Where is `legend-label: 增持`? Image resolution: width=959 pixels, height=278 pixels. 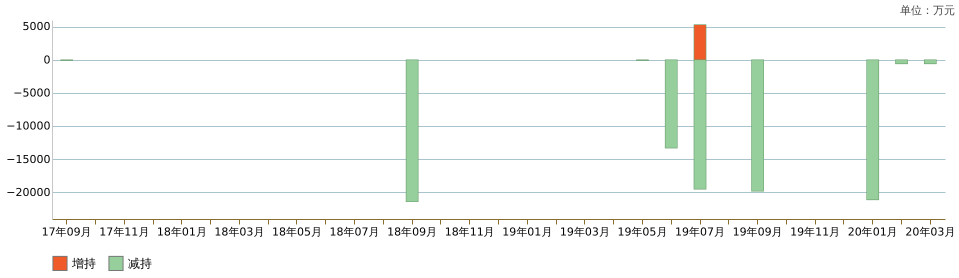
legend-label: 增持 is located at coordinates (83, 263).